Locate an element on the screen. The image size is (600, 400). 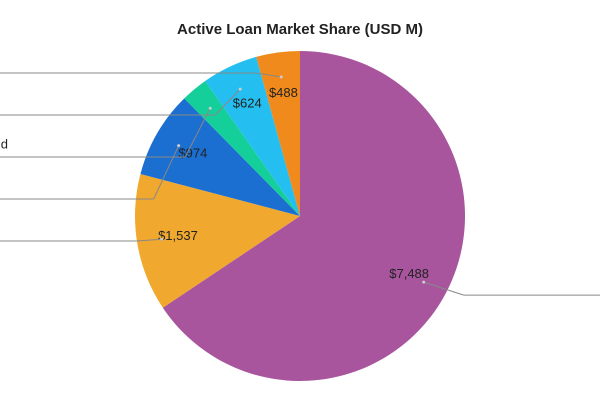
value-label: $974 is located at coordinates (192, 152).